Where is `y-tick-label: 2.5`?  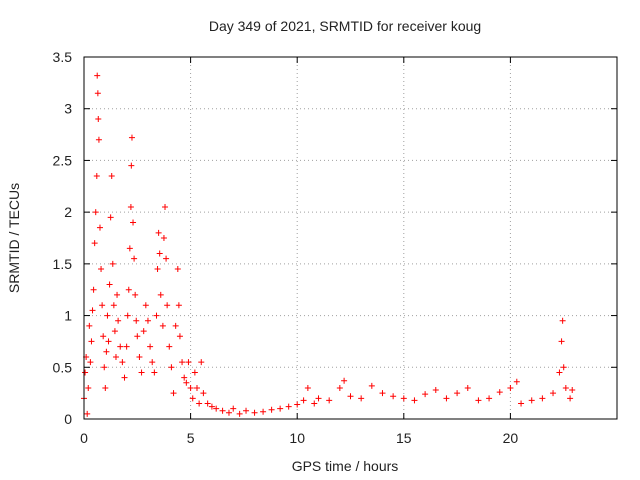 y-tick-label: 2.5 is located at coordinates (63, 160).